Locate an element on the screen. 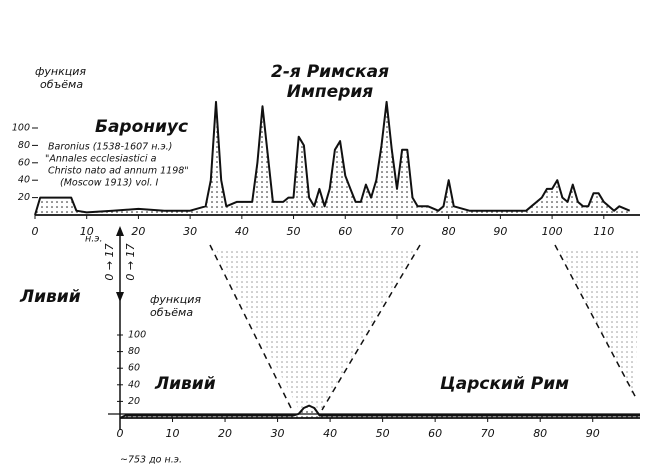 Image resolution: width=650 pixels, height=472 pixels. x-tick-label: 100 is located at coordinates (552, 231).